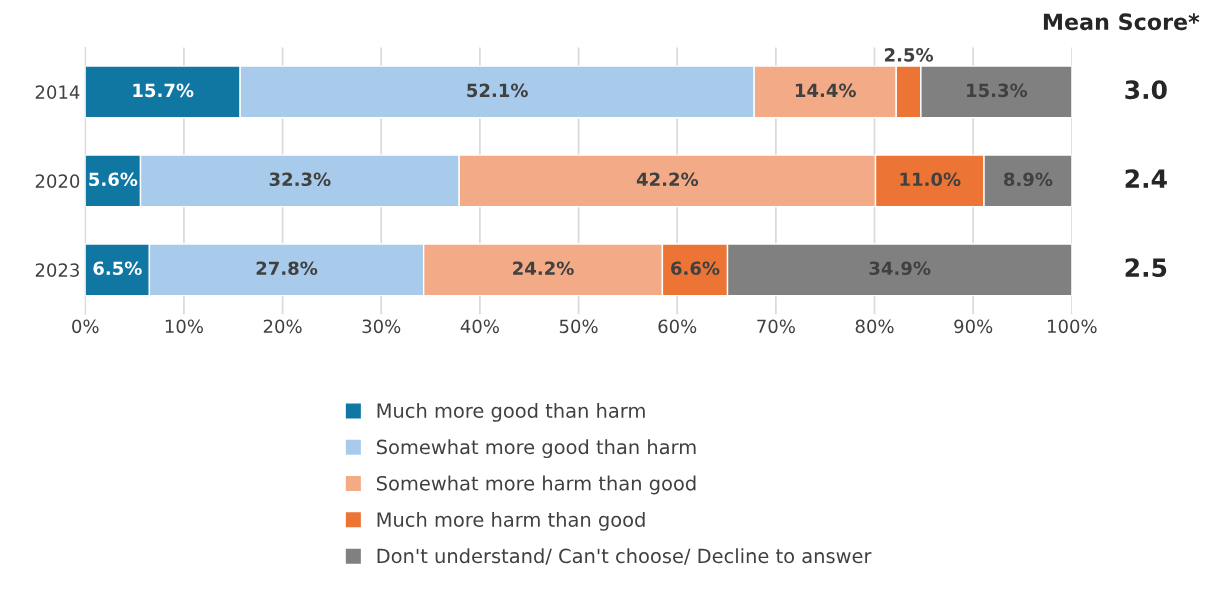 The width and height of the screenshot is (1218, 593). What do you see at coordinates (511, 521) in the screenshot?
I see `legend-label: Much more harm than good` at bounding box center [511, 521].